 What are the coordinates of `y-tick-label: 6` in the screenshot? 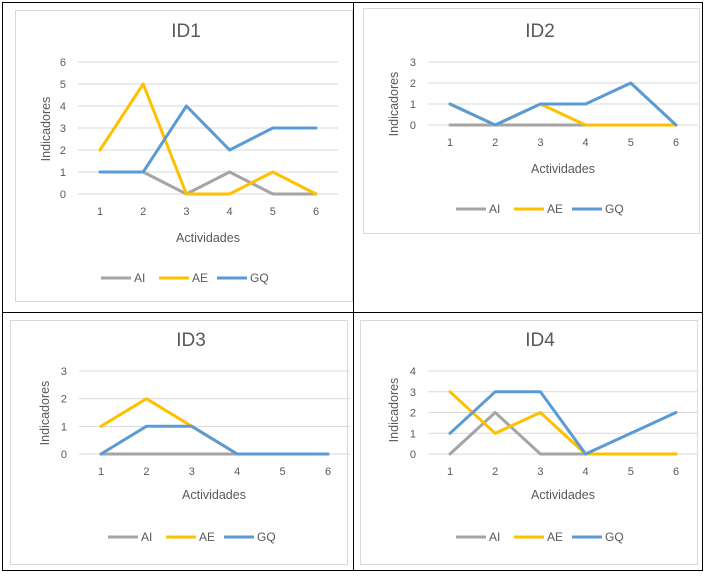 It's located at (63, 63).